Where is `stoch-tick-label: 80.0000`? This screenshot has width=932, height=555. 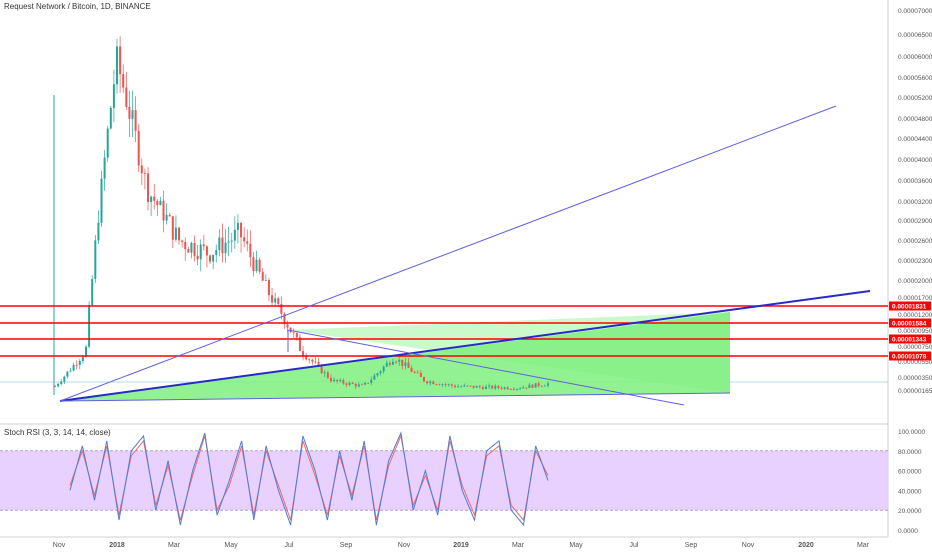
stoch-tick-label: 80.0000 is located at coordinates (910, 452).